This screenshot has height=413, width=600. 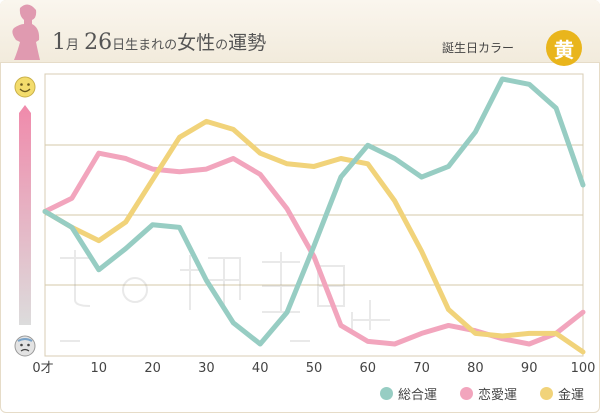 I want to click on happy-face-eye-left, so click(x=21, y=84).